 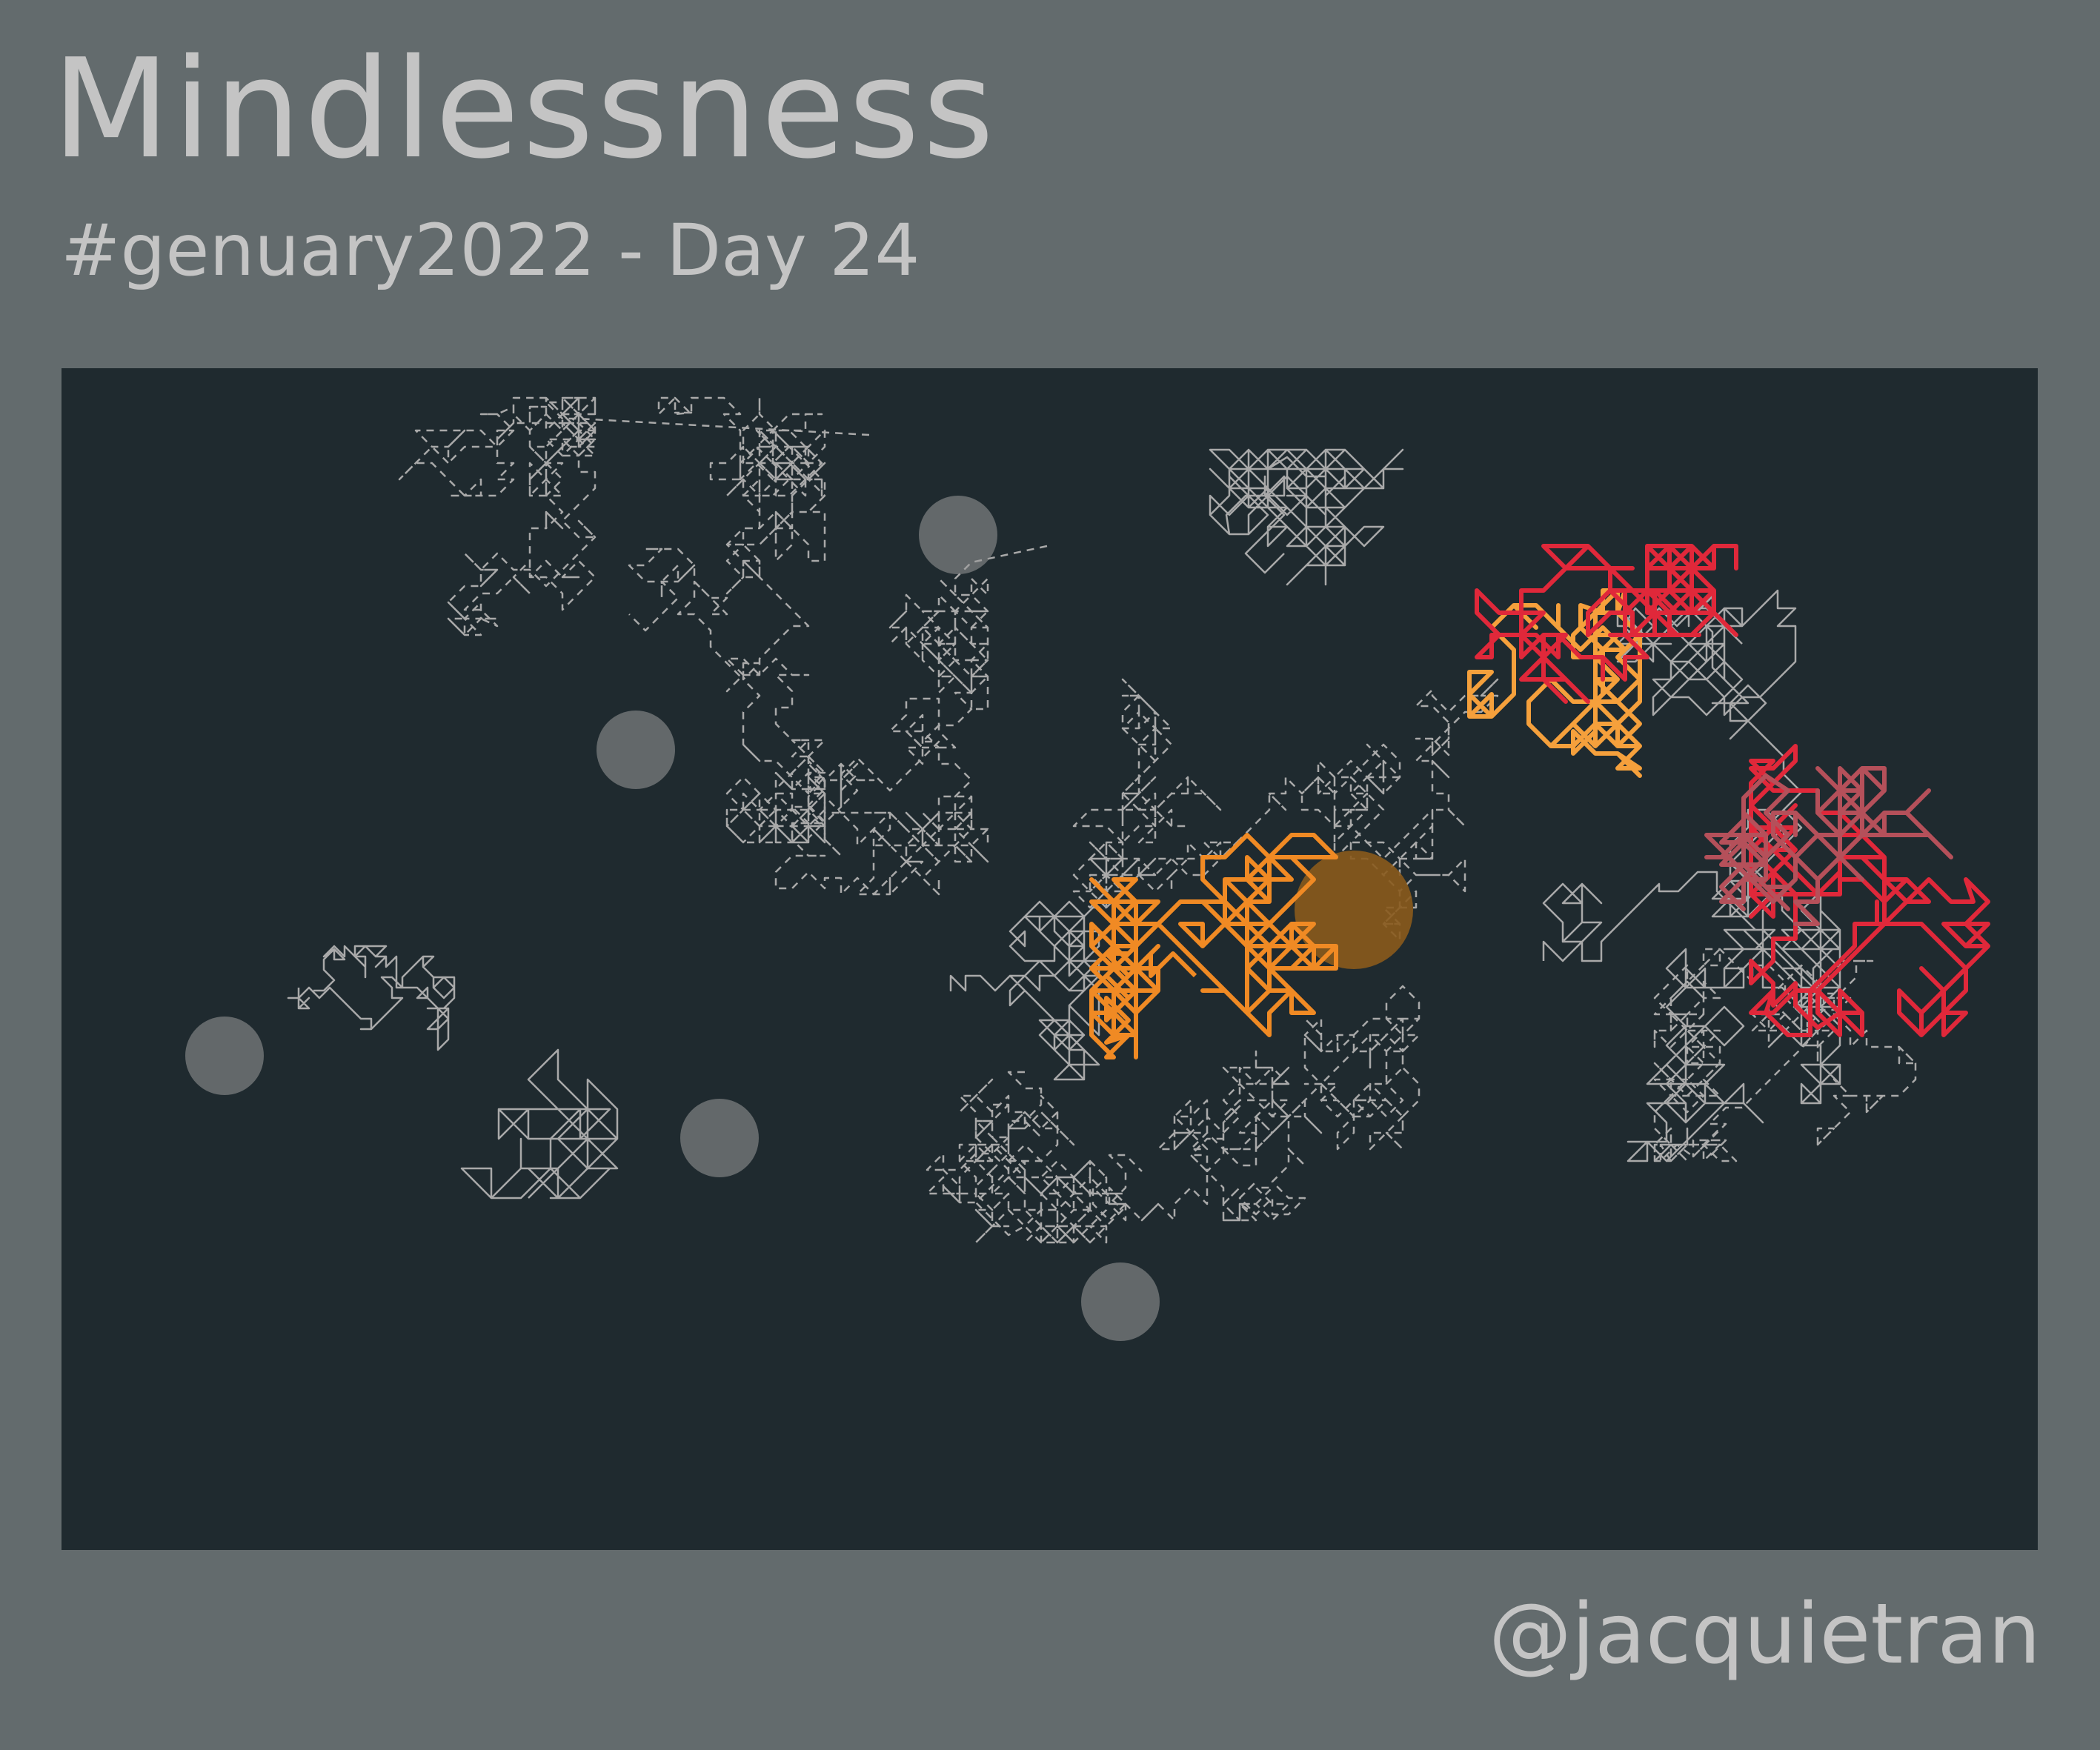 What do you see at coordinates (490, 250) in the screenshot?
I see `artwork-subtitle: #genuary2022 - Day 24` at bounding box center [490, 250].